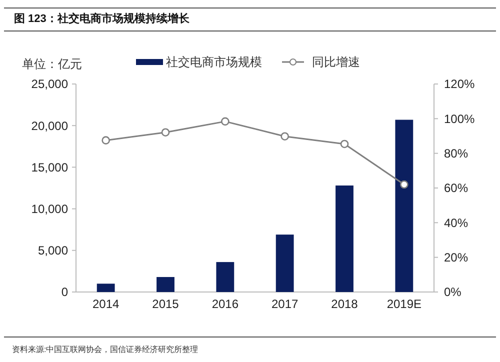 The image size is (500, 362). I want to click on legend-label: 社交电商市场规模, so click(214, 62).